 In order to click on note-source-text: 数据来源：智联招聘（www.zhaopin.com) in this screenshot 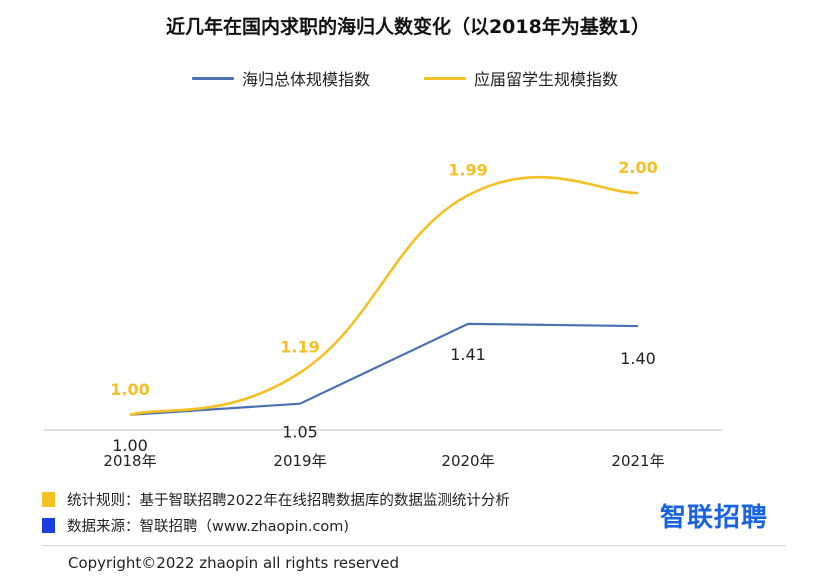, I will do `click(208, 526)`.